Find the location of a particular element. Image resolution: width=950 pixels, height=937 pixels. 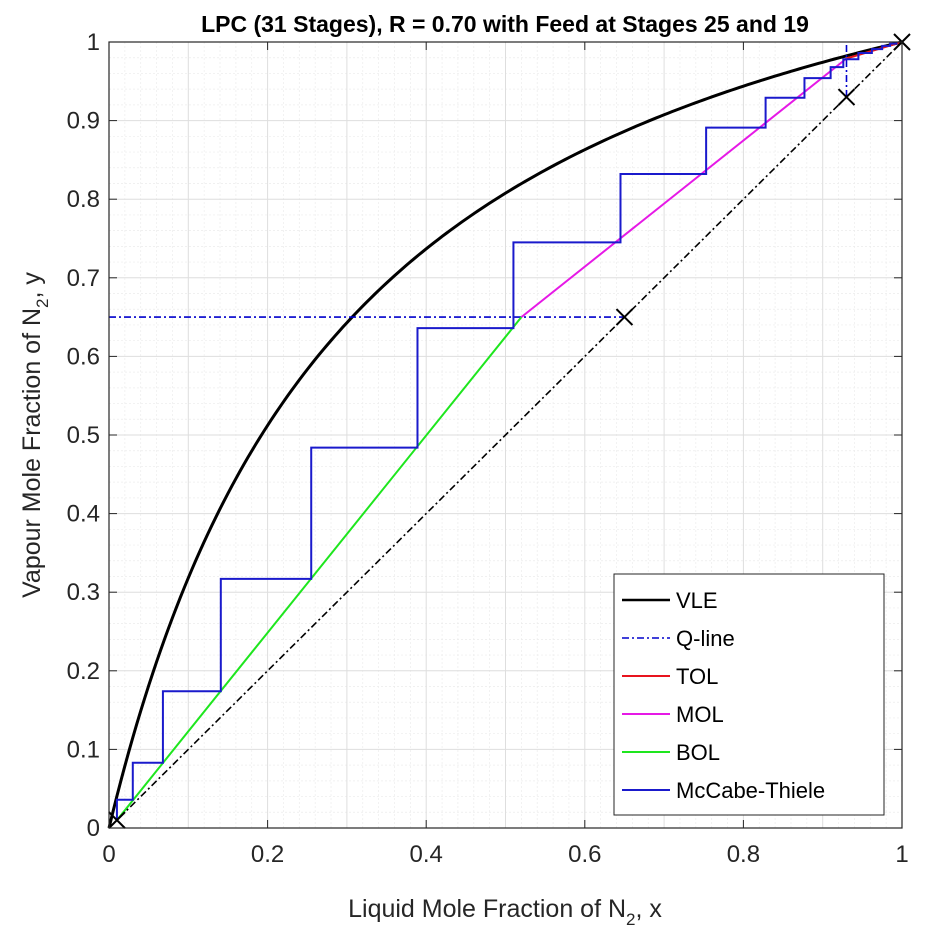

x-tick-label: 1 is located at coordinates (901, 854).